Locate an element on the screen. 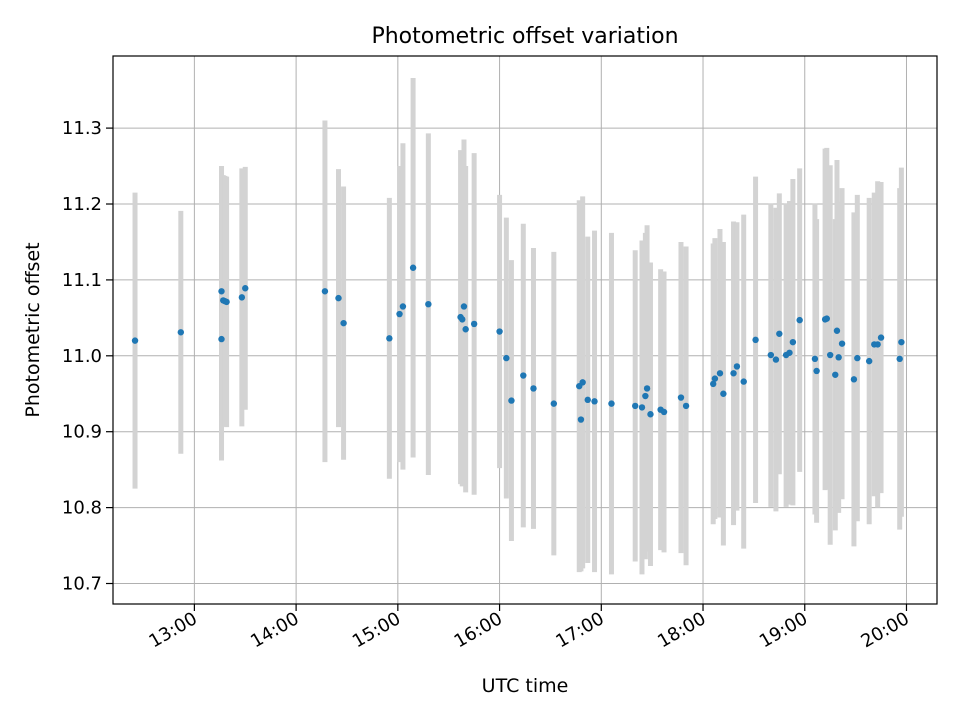 Image resolution: width=960 pixels, height=720 pixels. x-tick-label: 14:00 is located at coordinates (274, 630).